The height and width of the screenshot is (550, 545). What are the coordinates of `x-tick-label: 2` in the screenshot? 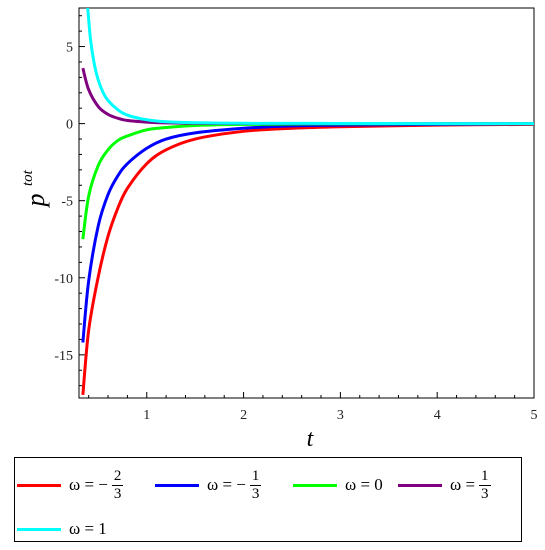 It's located at (243, 415).